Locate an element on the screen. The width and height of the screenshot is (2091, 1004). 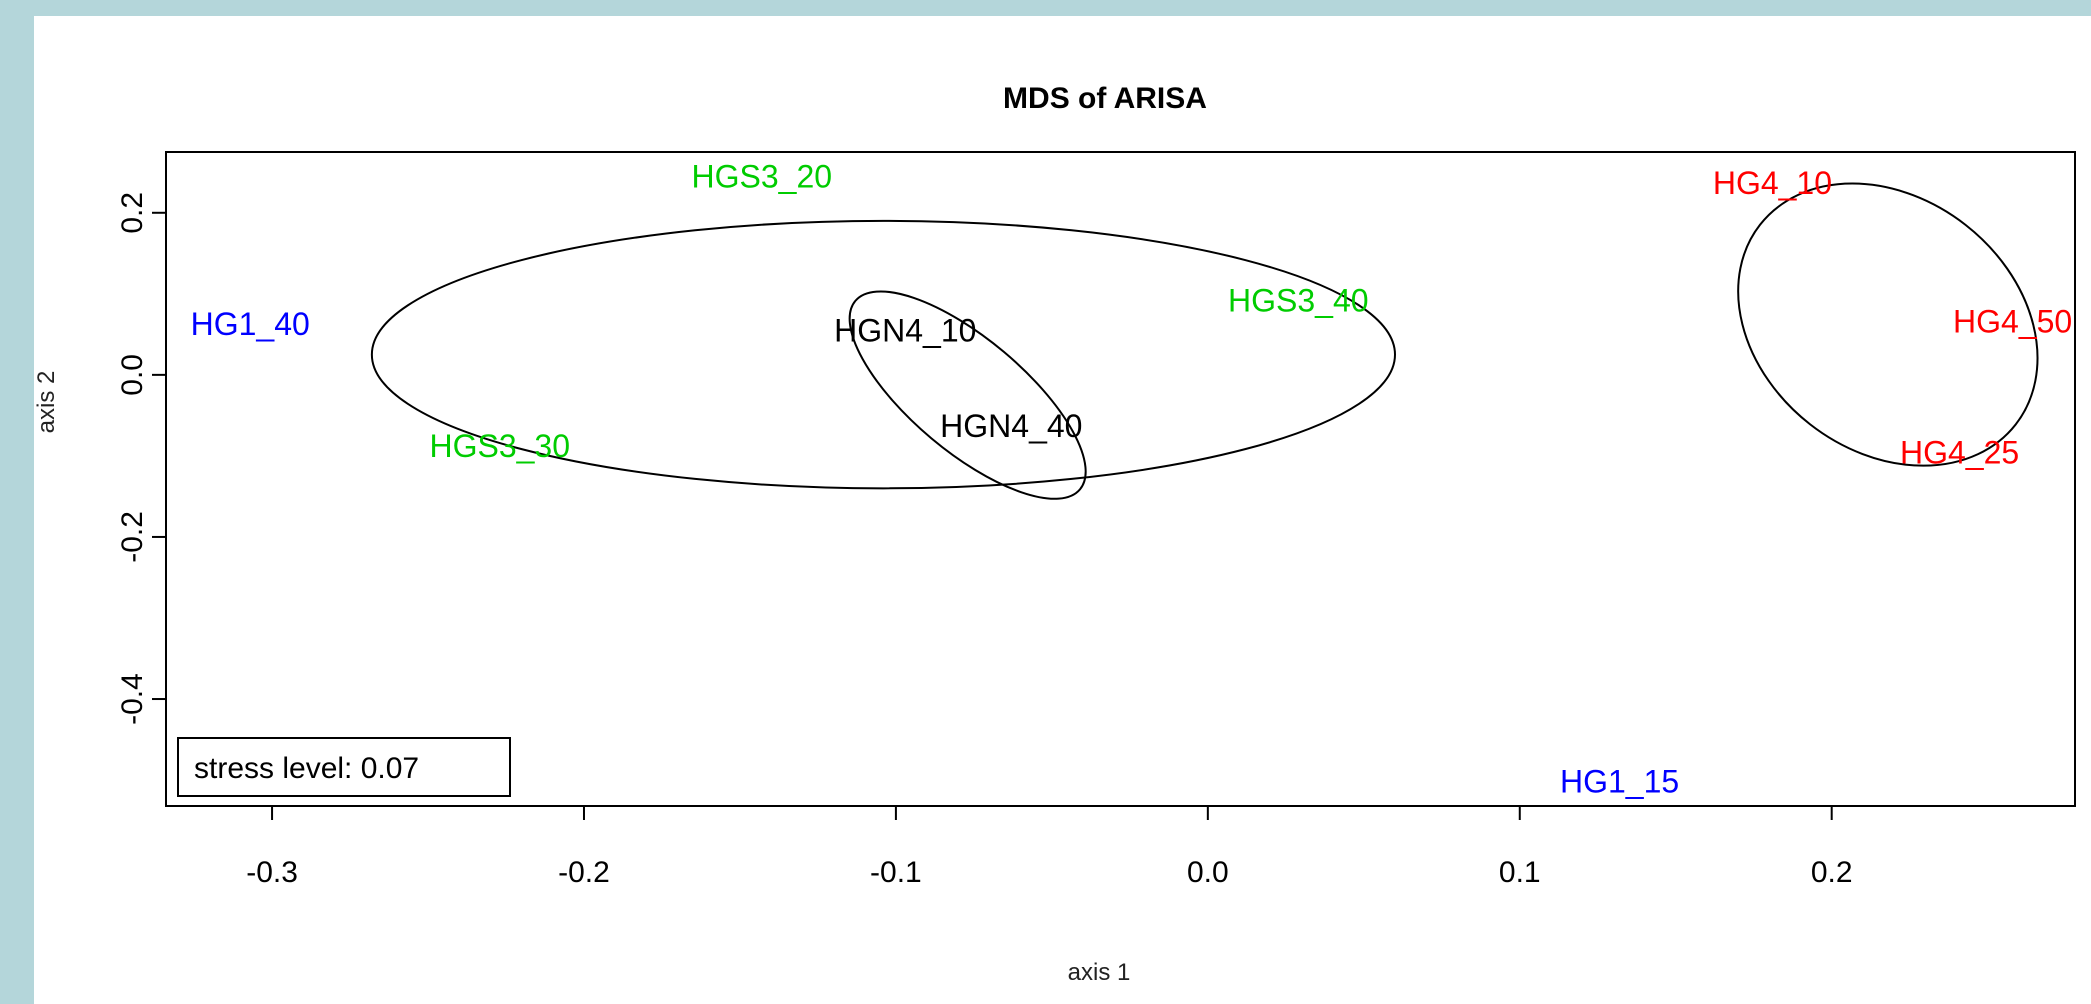
x-axis-title: axis 1 is located at coordinates (1099, 972).